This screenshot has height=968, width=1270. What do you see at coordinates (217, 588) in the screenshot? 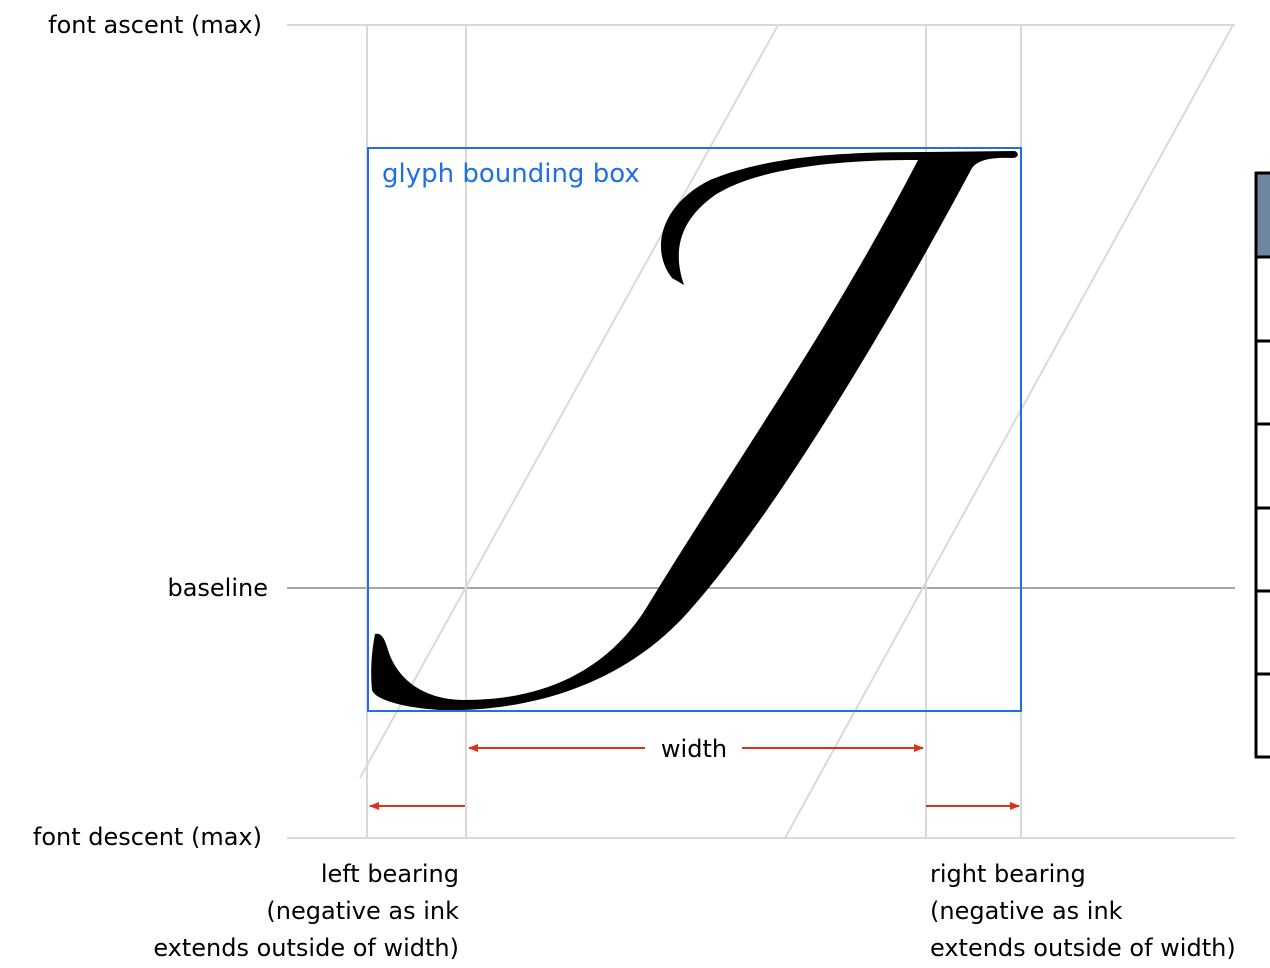
I see `baseline-label: baseline` at bounding box center [217, 588].